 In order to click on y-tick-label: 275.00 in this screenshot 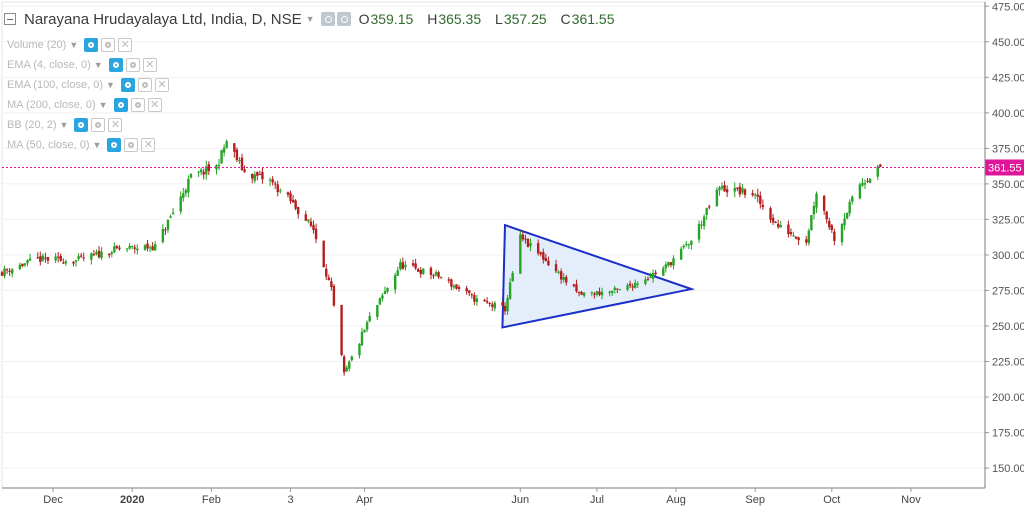, I will do `click(1008, 291)`.